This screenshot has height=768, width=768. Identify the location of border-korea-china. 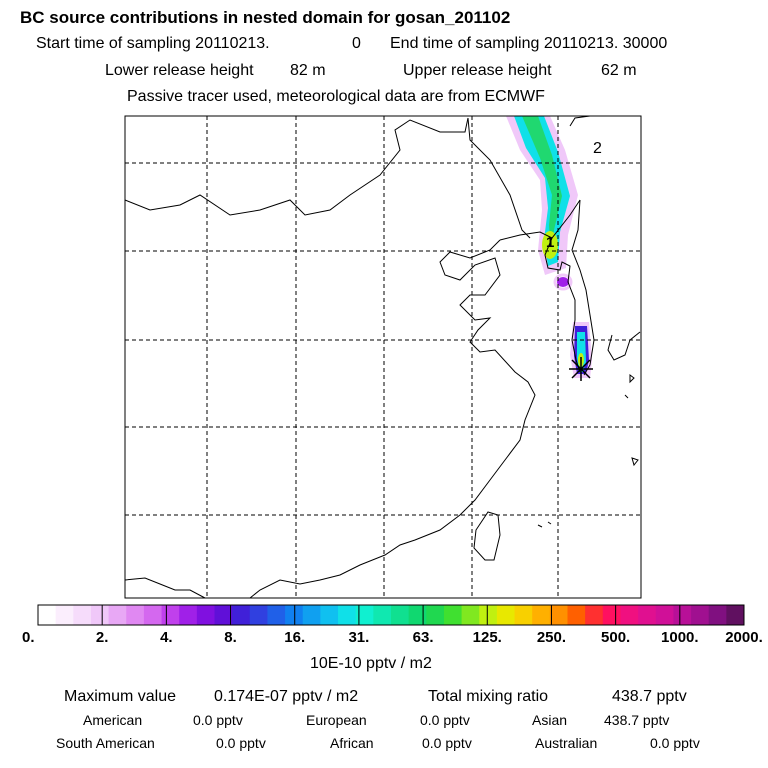
(540, 220).